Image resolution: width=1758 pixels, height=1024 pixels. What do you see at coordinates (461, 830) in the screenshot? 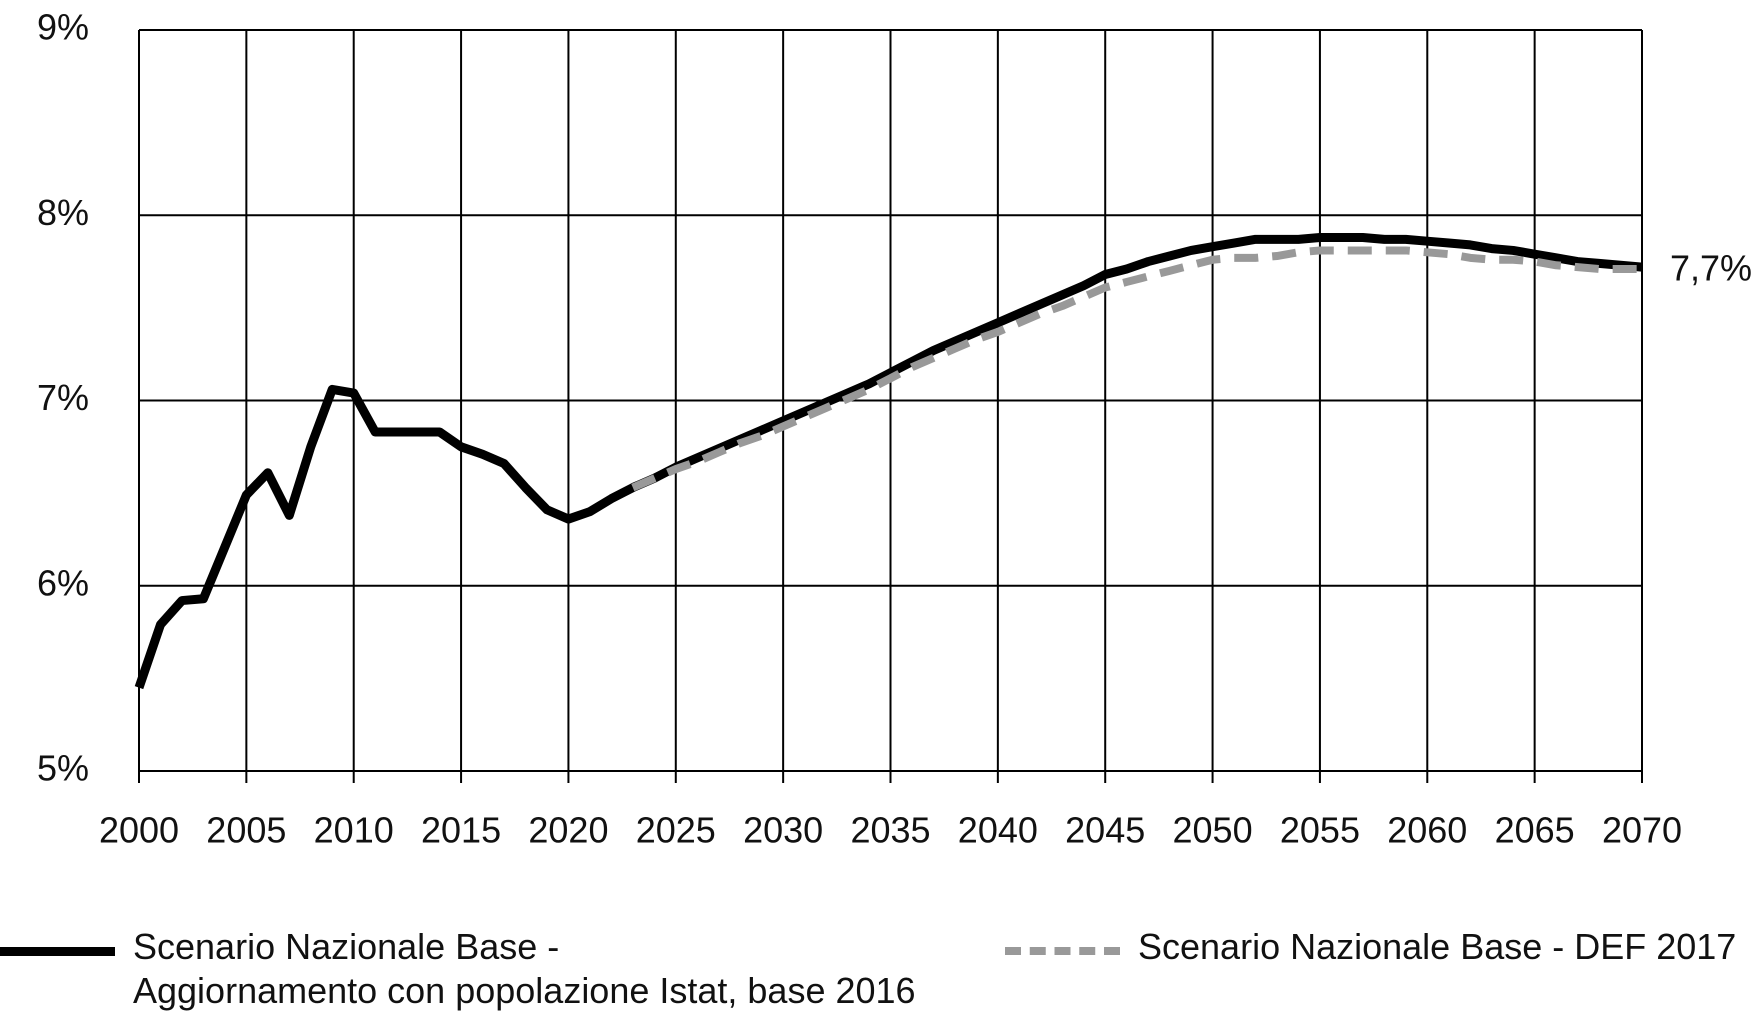
I see `x-tick-label: 2015` at bounding box center [461, 830].